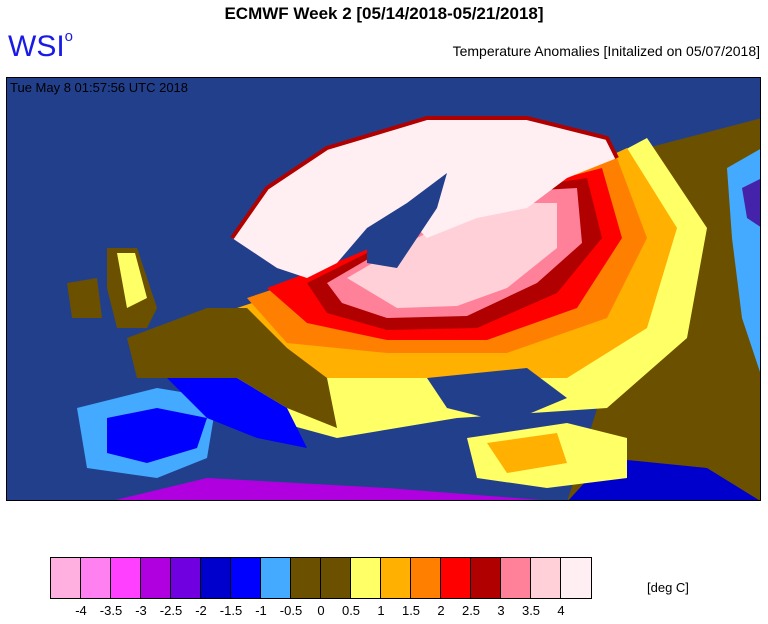 Image resolution: width=768 pixels, height=624 pixels. What do you see at coordinates (232, 368) in the screenshot?
I see `western-europe` at bounding box center [232, 368].